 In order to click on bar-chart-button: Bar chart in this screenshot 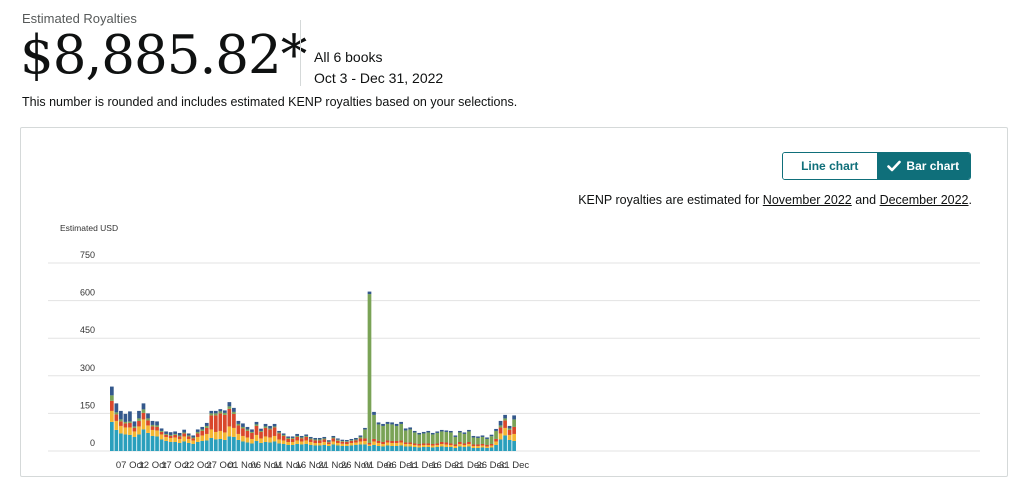, I will do `click(923, 166)`.